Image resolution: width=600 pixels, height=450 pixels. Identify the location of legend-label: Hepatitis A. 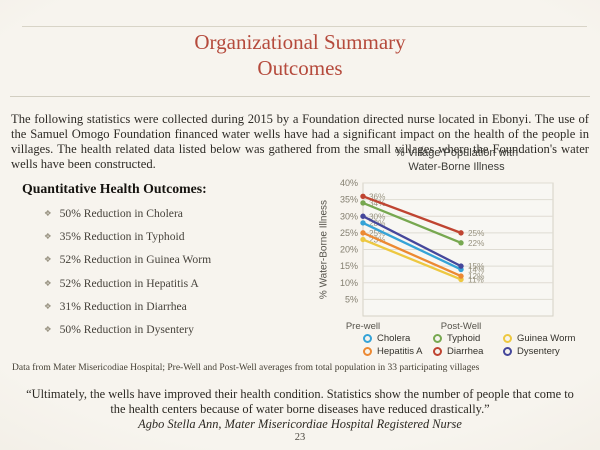
(400, 351).